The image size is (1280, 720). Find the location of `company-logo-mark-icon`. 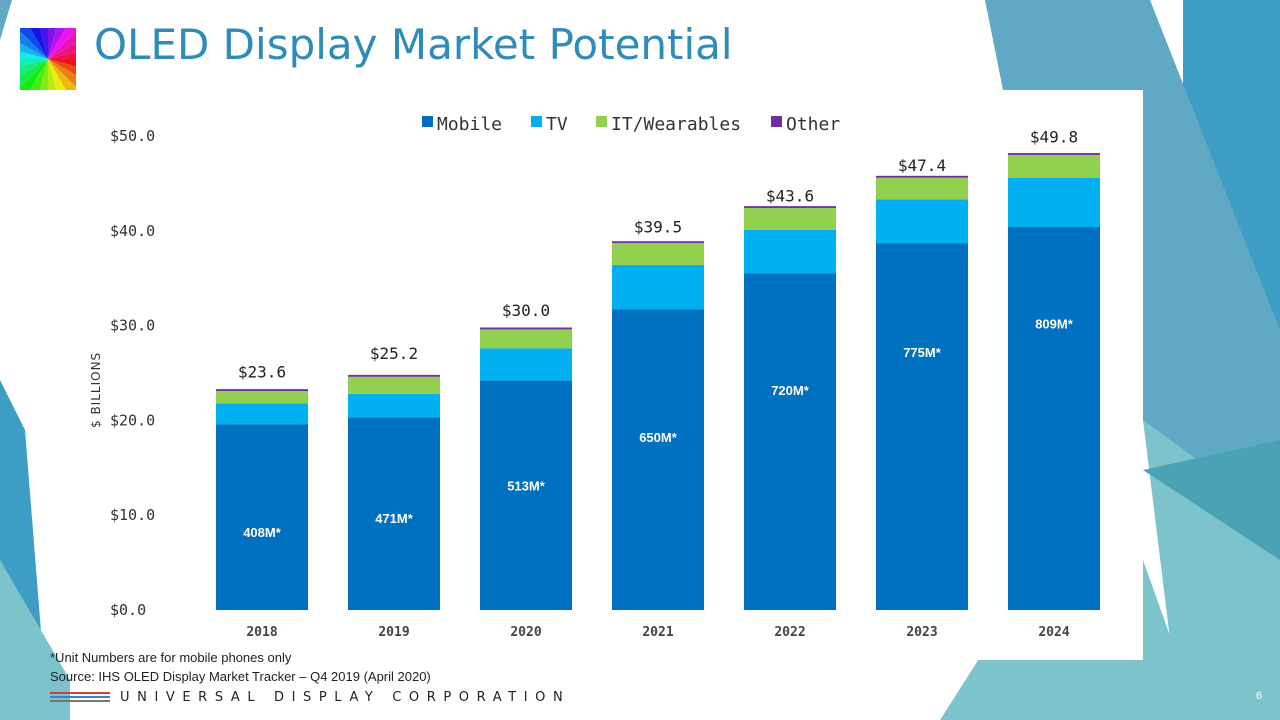

company-logo-mark-icon is located at coordinates (80, 697).